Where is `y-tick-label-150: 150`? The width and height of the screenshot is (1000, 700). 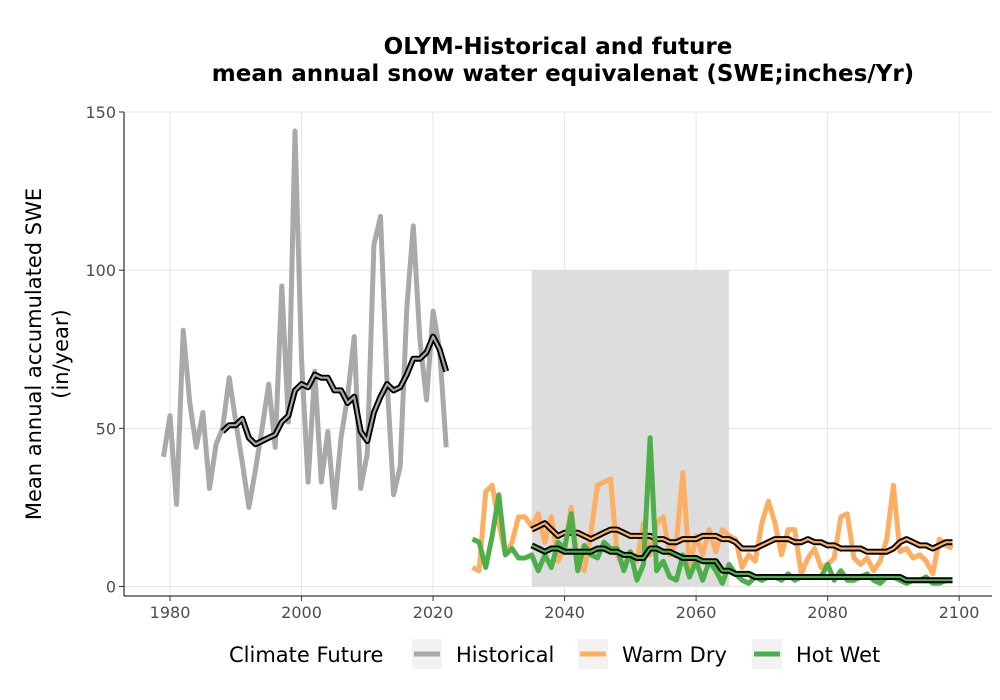
y-tick-label-150: 150 is located at coordinates (100, 112).